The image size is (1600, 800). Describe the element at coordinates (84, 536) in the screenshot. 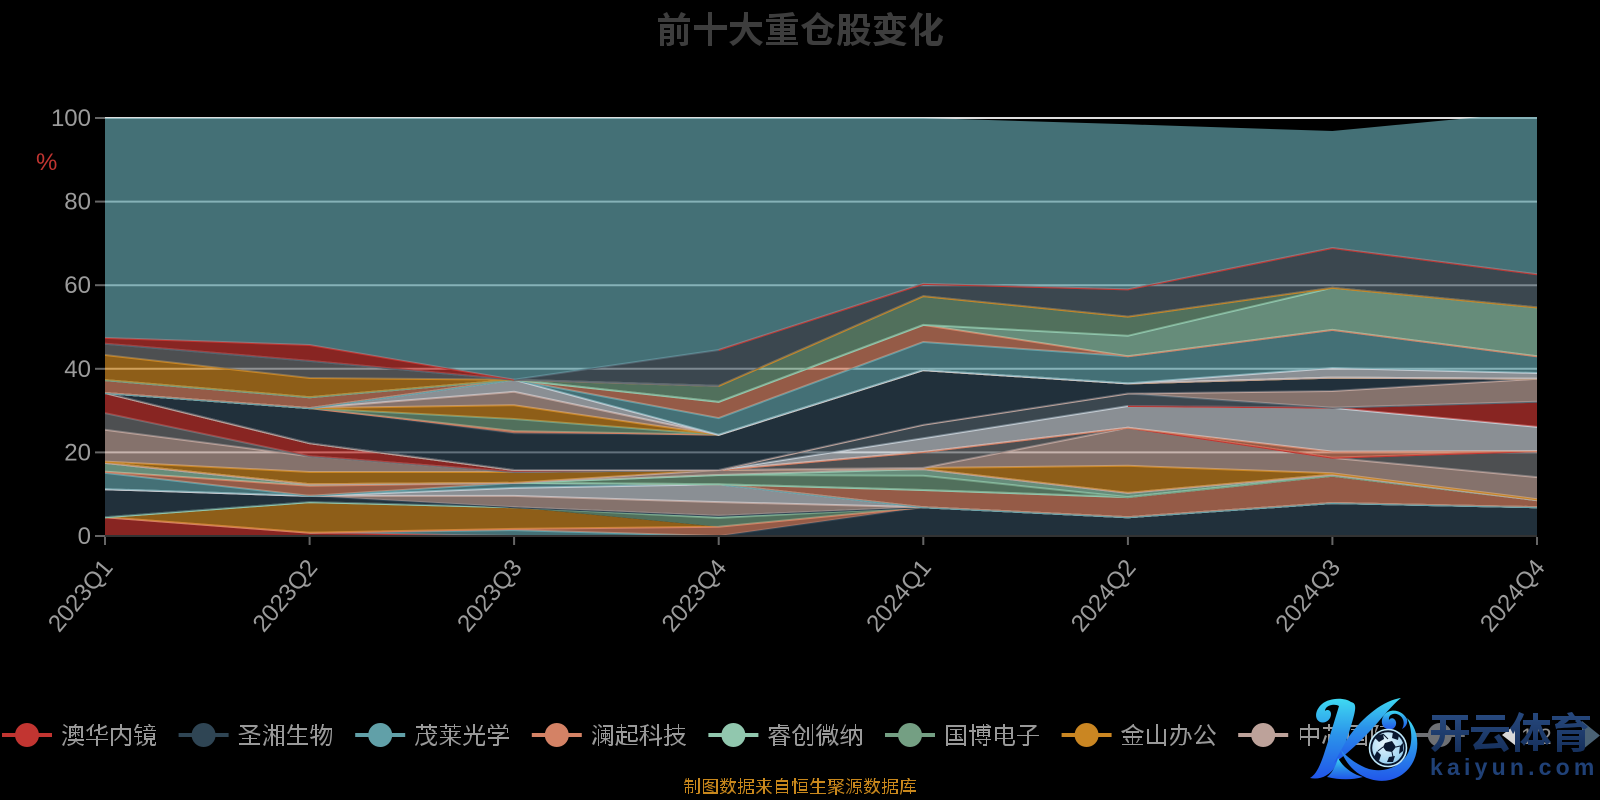

I see `svg-text: 0` at that location.